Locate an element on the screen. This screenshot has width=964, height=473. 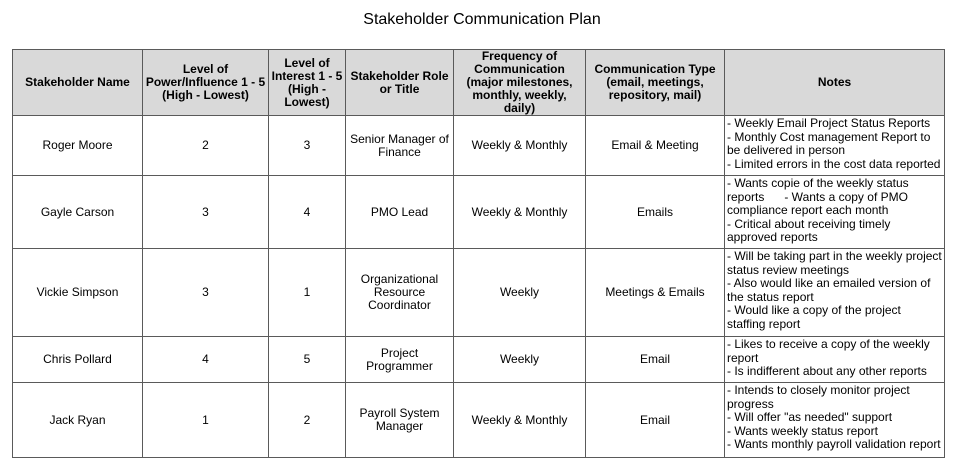
cell-name: Roger Moore is located at coordinates (77, 145).